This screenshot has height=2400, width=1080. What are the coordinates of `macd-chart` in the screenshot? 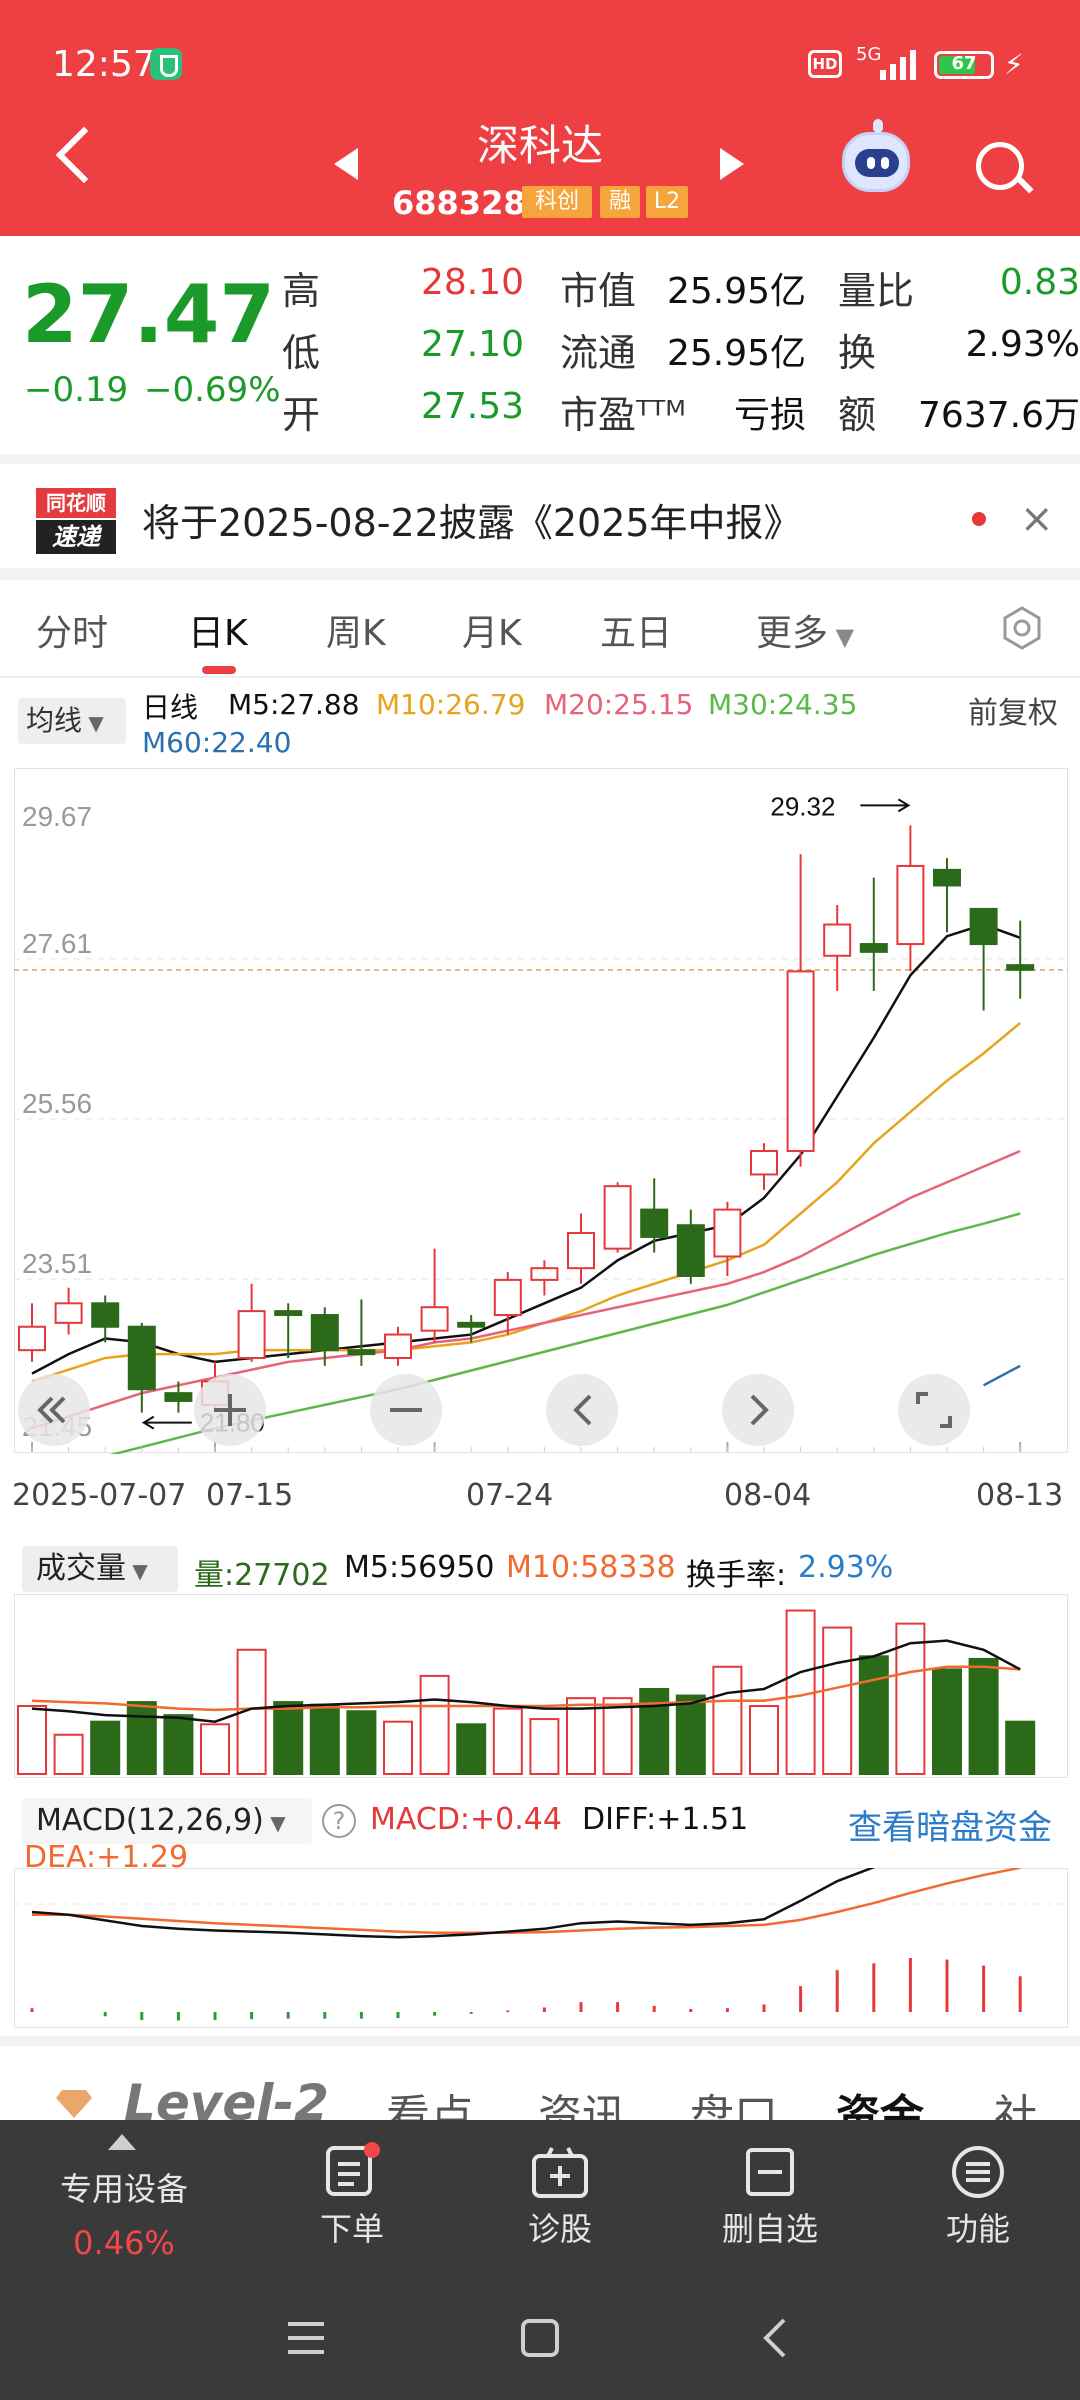 It's located at (541, 1948).